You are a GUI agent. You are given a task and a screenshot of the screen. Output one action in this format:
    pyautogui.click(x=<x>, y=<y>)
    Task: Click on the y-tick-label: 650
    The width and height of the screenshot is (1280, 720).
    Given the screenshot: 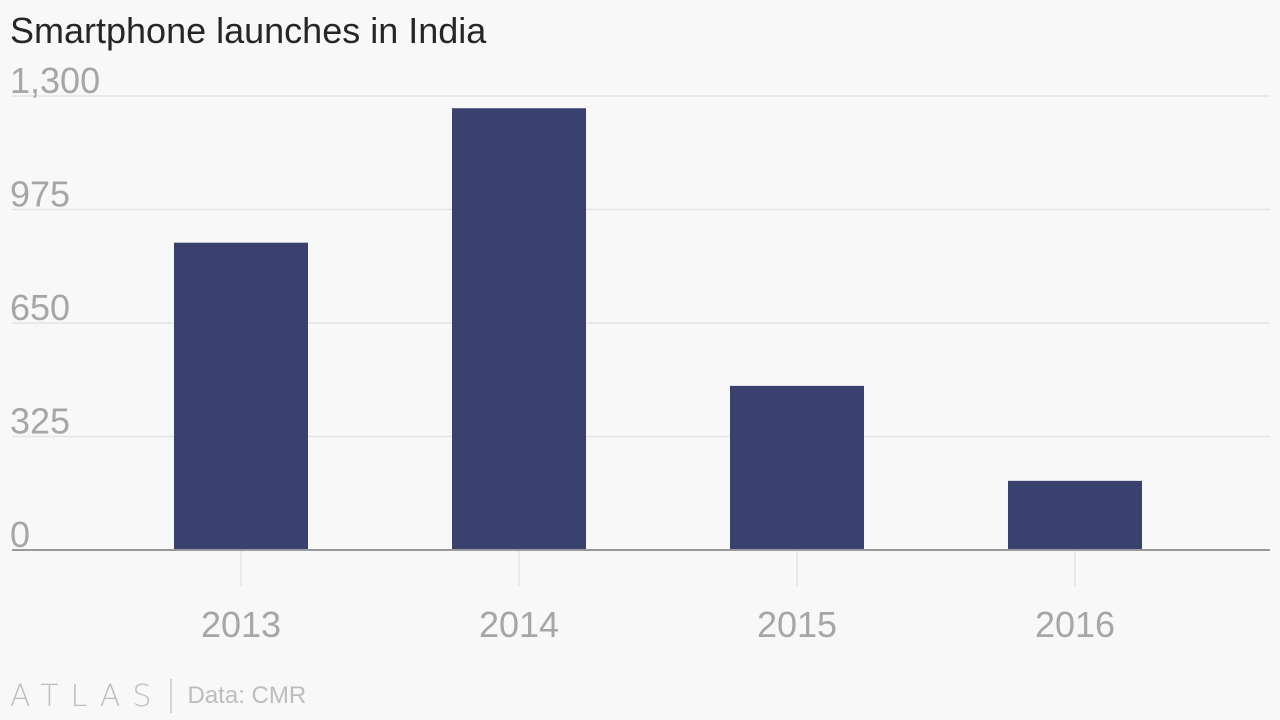 What is the action you would take?
    pyautogui.click(x=40, y=307)
    